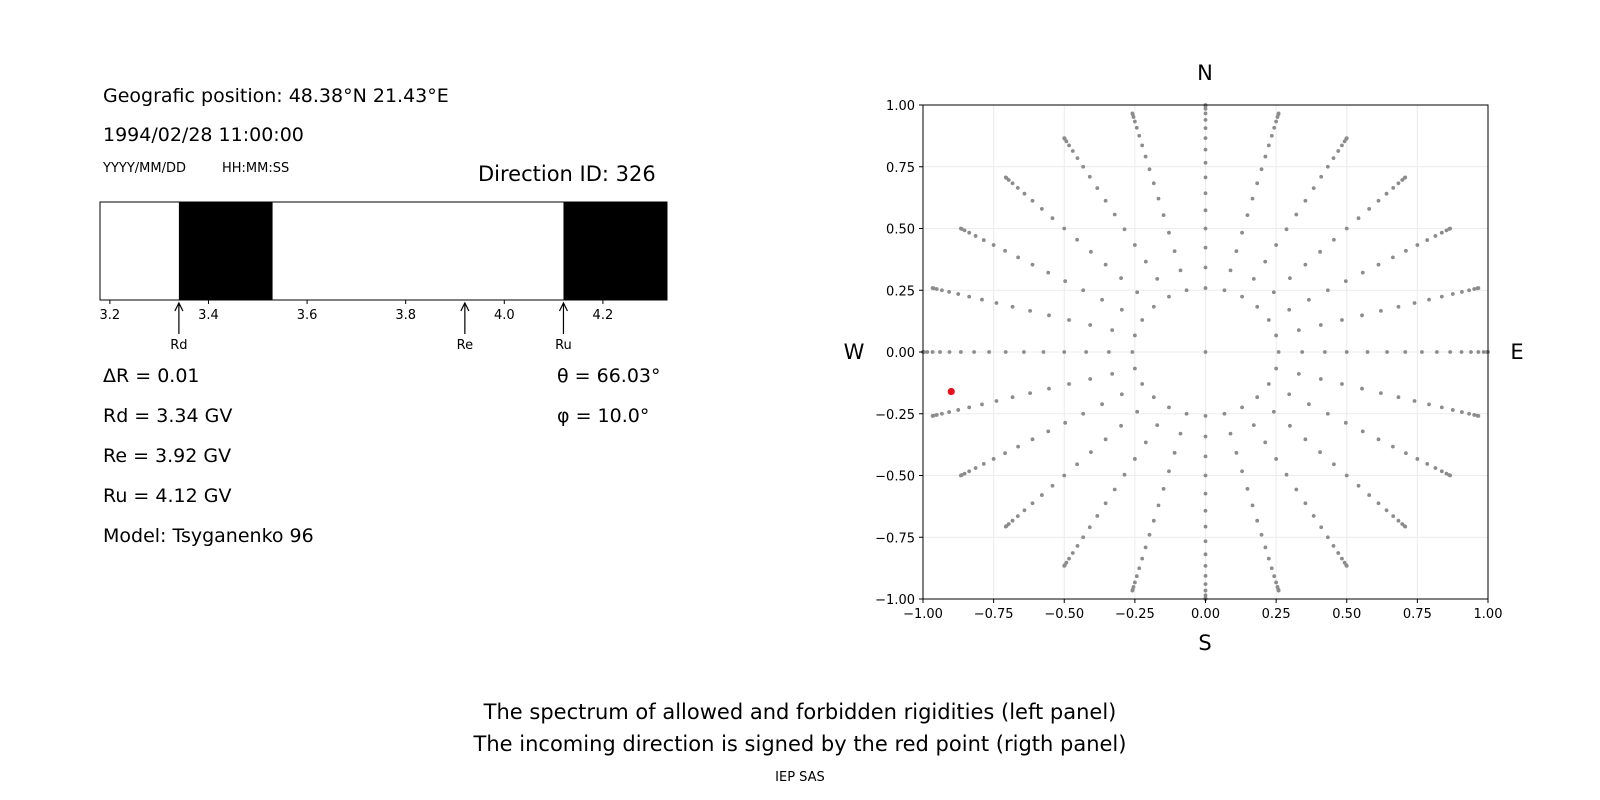 The width and height of the screenshot is (1600, 800). I want to click on rigidity-spectrum: 3.2 3.4 3.6 3.8 4.0 4.2 Rd Re Ru, so click(383, 277).